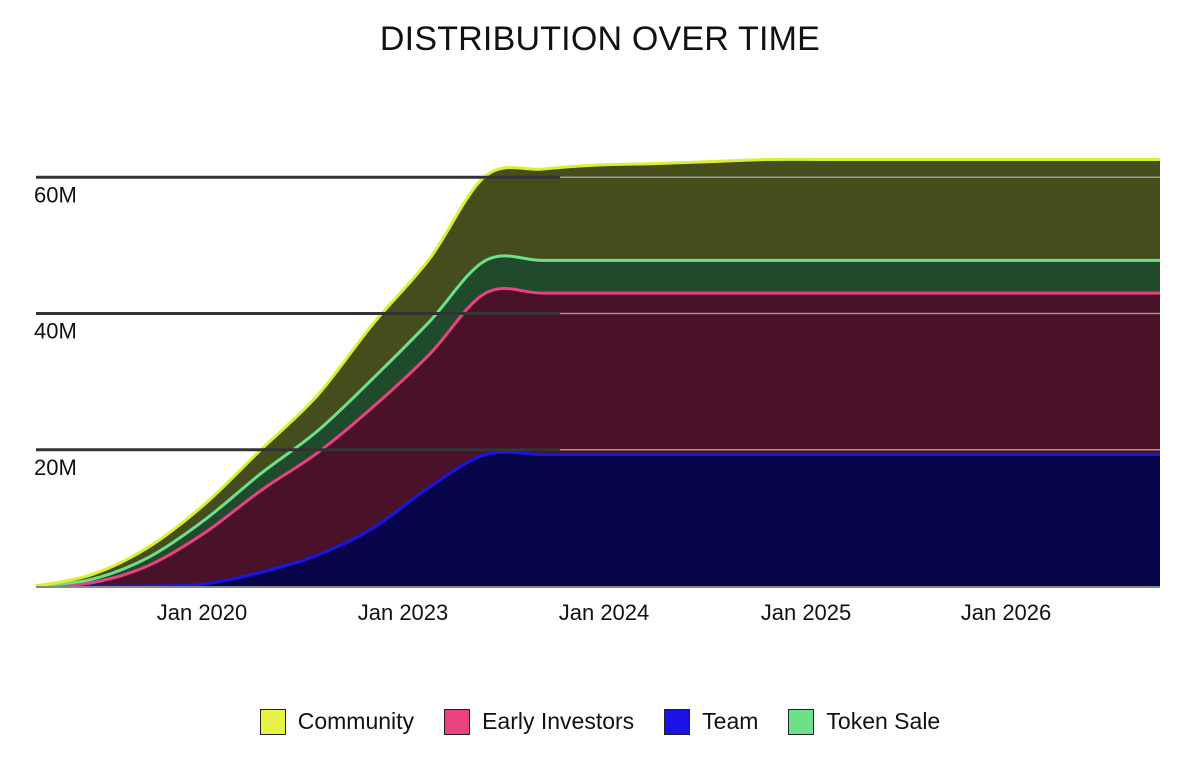 The image size is (1200, 769). I want to click on y-axis-ticks: 20M 40M 60M, so click(55, 331).